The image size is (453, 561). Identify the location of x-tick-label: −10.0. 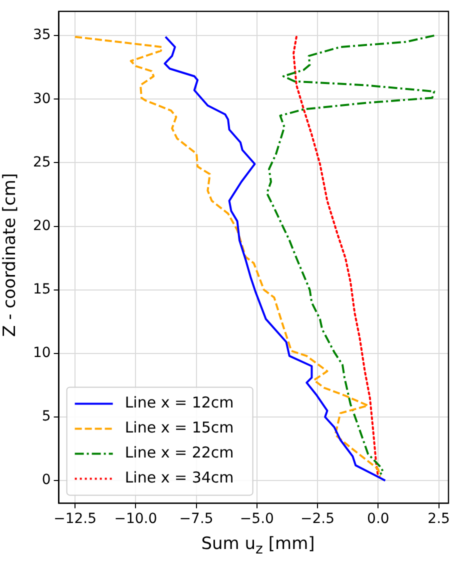
(136, 519).